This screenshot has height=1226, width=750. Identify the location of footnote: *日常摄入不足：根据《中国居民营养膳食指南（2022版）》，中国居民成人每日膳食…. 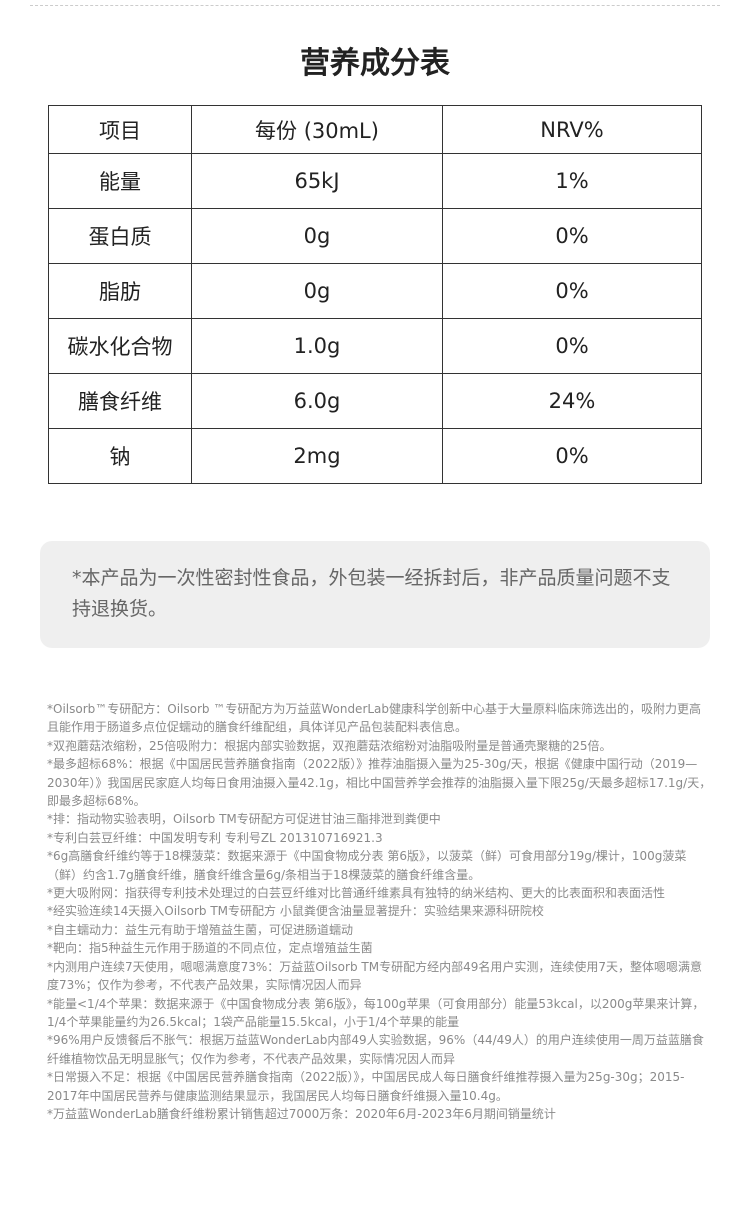
(366, 1086).